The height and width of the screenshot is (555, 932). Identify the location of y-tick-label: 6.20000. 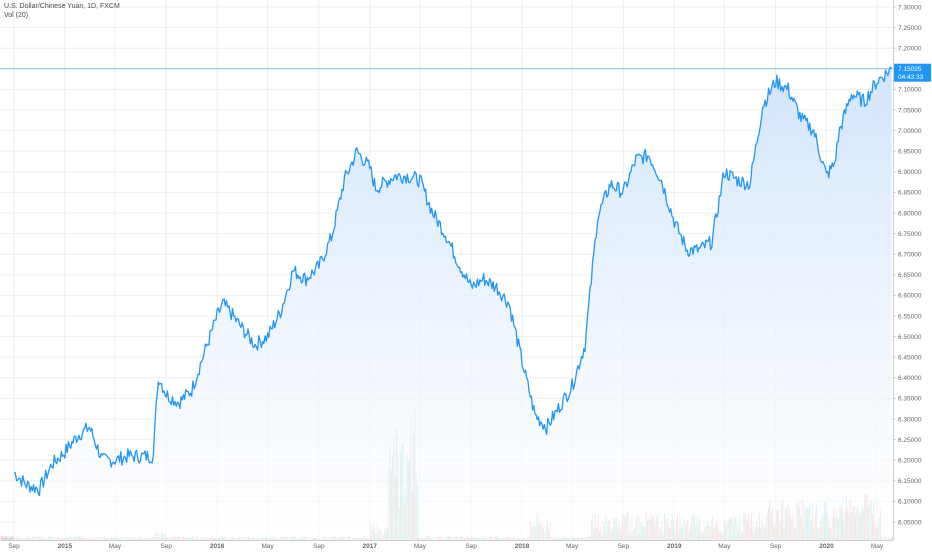
(910, 461).